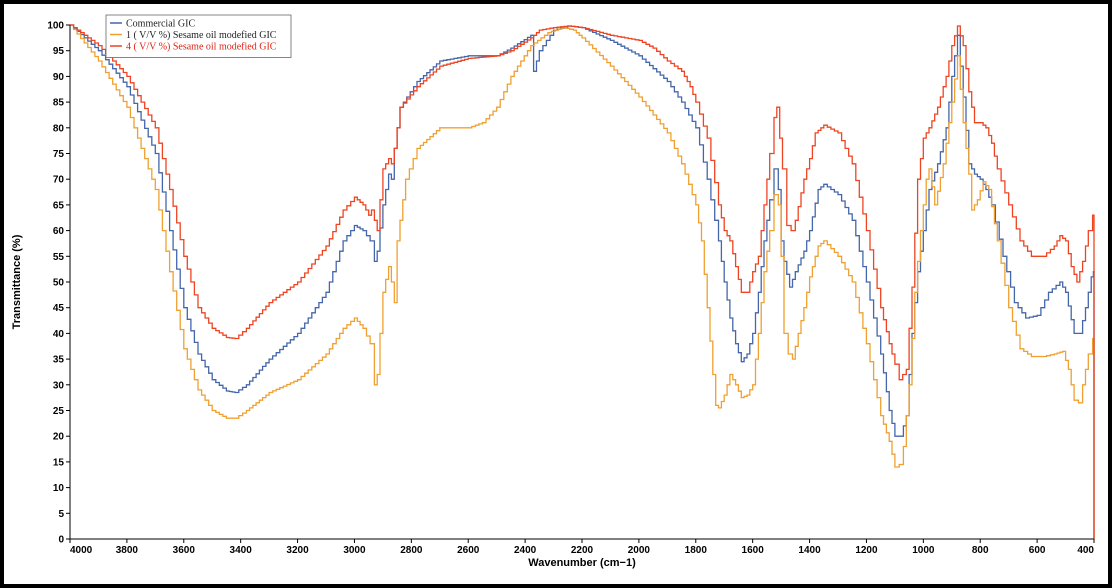 Image resolution: width=1112 pixels, height=588 pixels. I want to click on y-tick-label: 90, so click(59, 77).